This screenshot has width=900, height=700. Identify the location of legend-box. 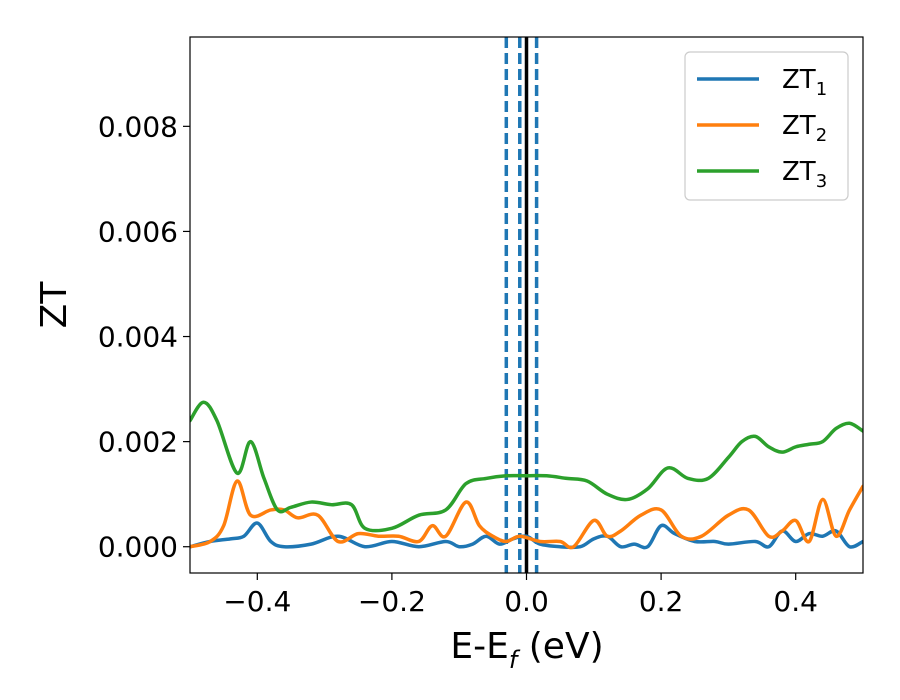
(766, 126).